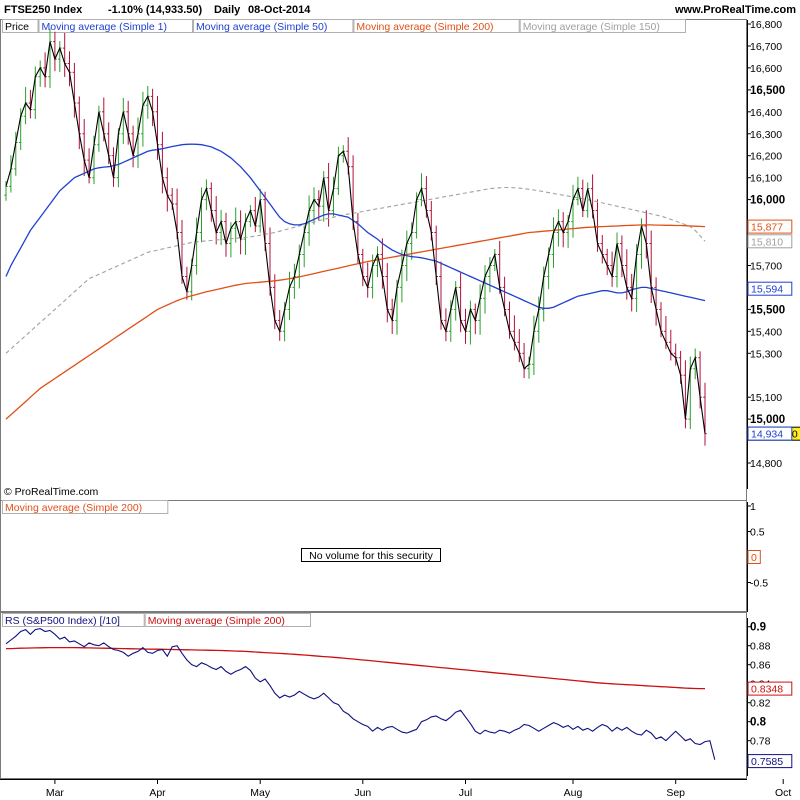 The height and width of the screenshot is (800, 800). I want to click on chart-date: 08-Oct-2014, so click(279, 10).